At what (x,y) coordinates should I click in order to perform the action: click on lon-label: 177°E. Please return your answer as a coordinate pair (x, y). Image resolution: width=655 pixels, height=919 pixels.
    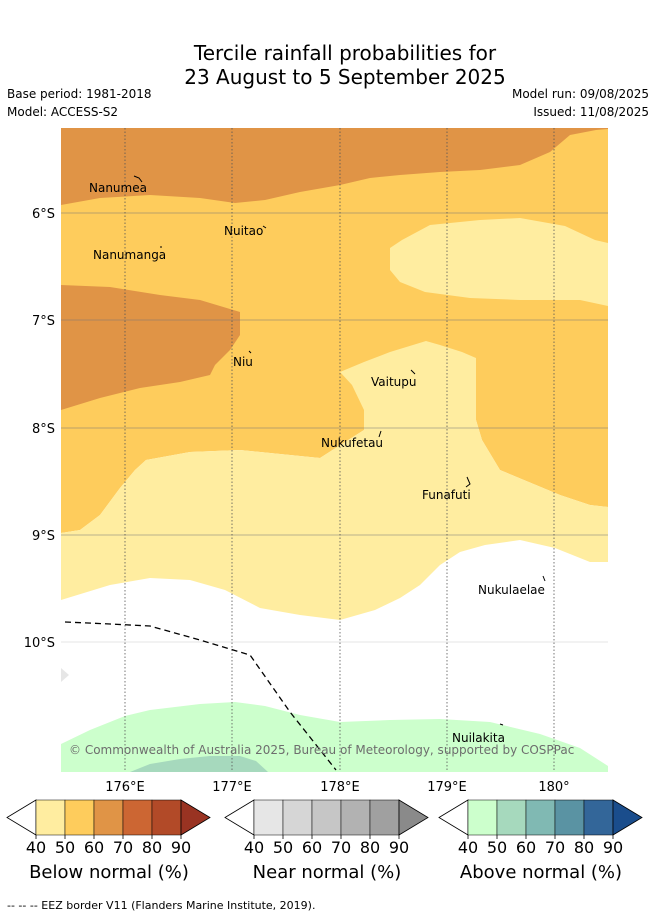
    Looking at the image, I should click on (232, 787).